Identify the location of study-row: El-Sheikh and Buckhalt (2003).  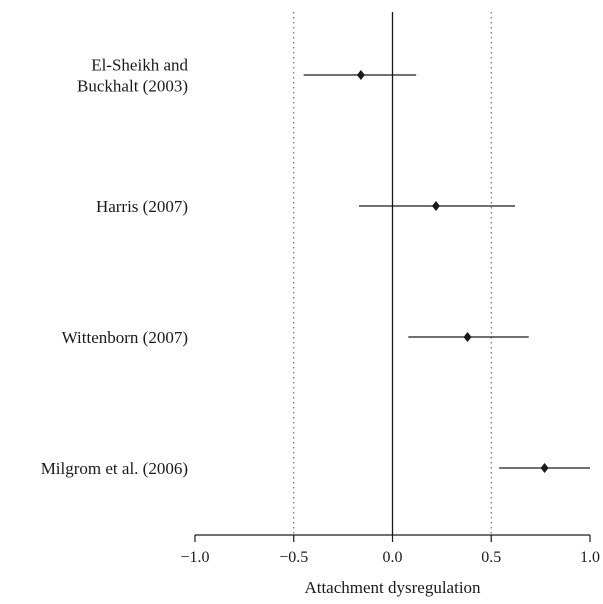
(247, 76).